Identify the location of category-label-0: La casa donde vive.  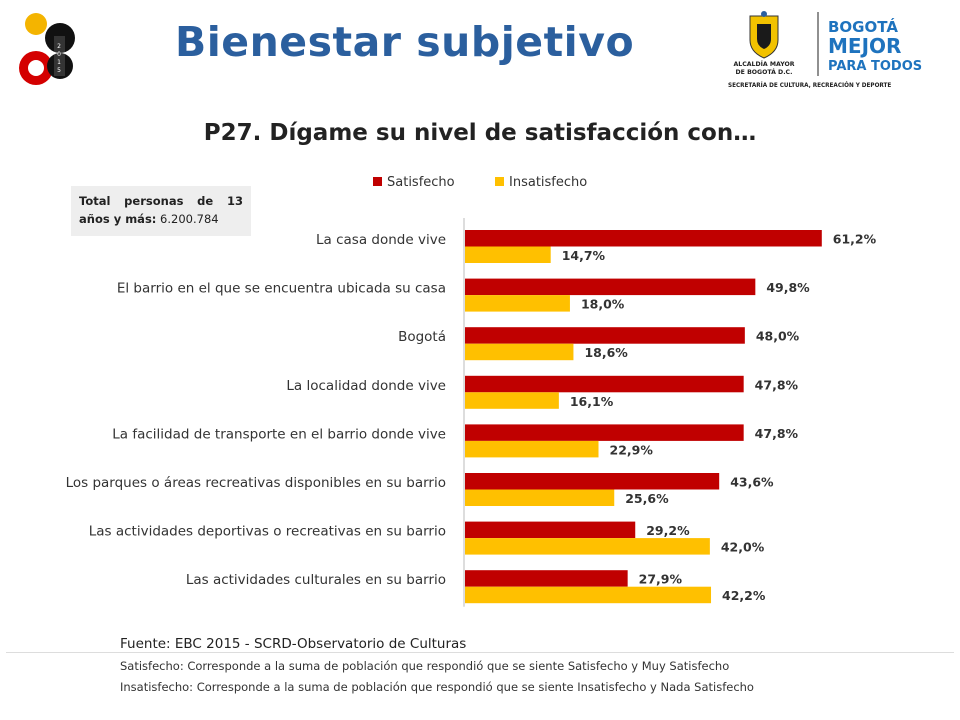
(381, 240).